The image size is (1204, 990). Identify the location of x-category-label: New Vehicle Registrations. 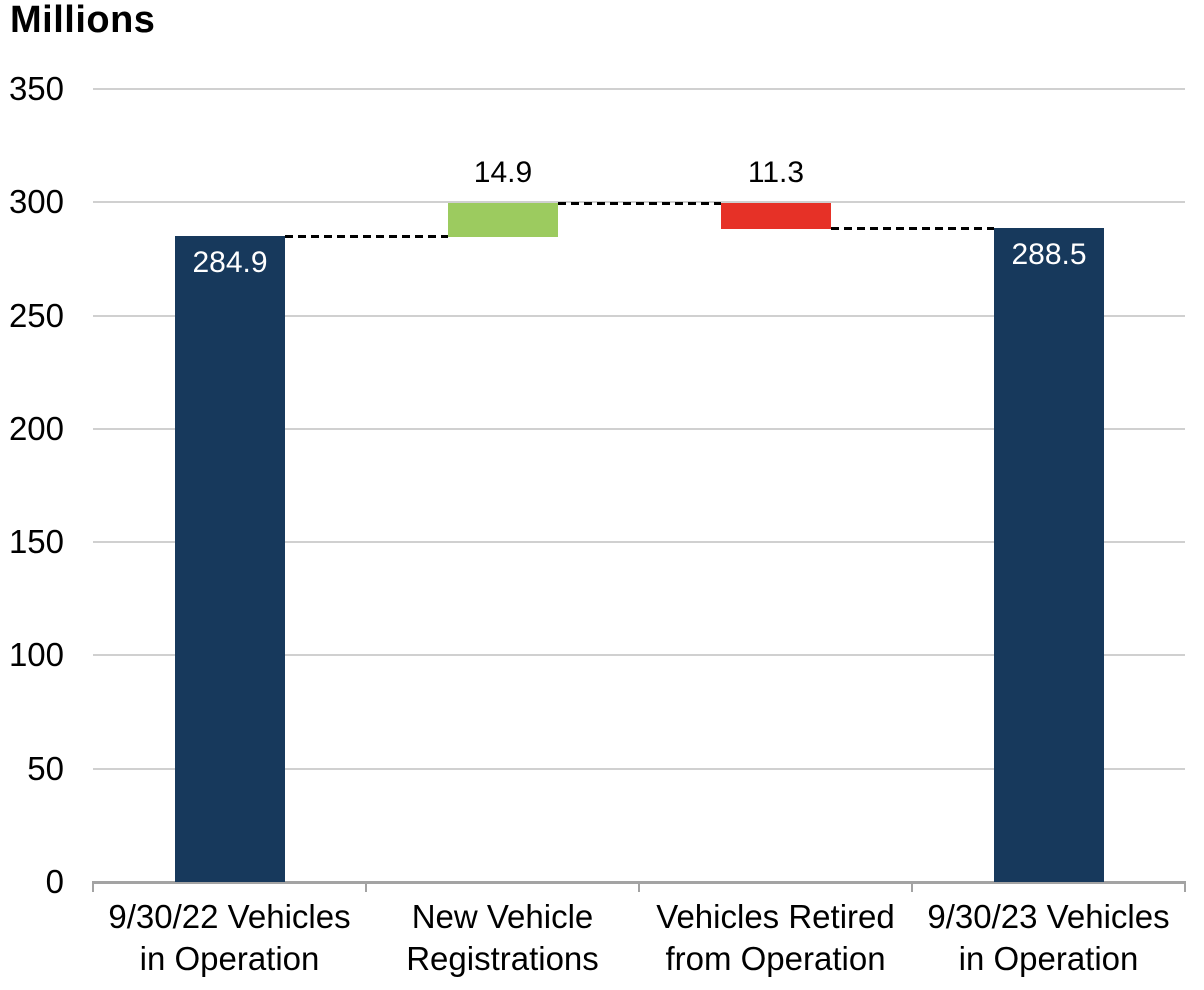
(502, 938).